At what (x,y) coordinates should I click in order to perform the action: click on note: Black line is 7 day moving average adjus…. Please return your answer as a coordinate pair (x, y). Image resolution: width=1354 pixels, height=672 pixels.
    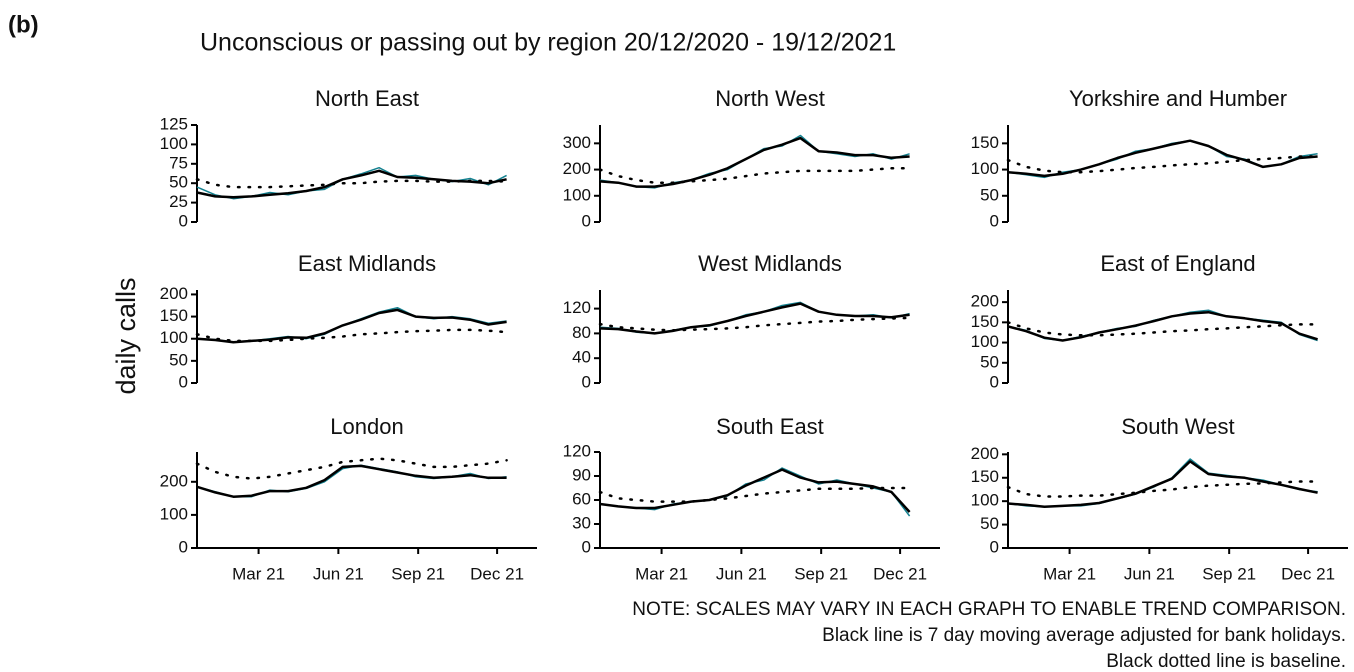
    Looking at the image, I should click on (1084, 635).